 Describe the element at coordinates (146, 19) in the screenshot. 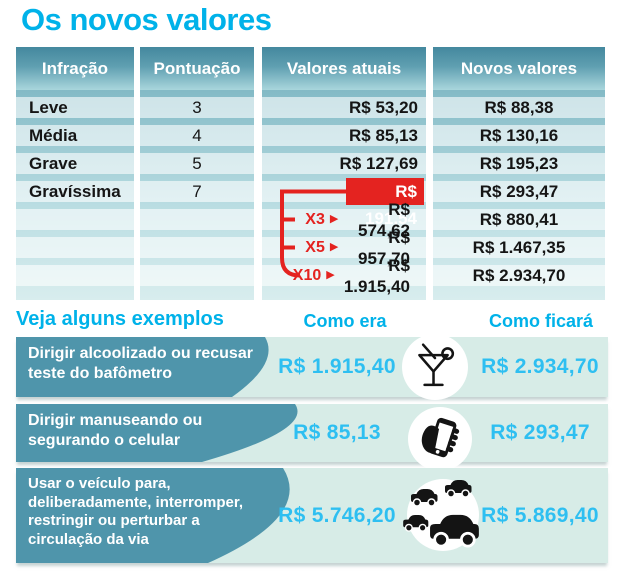

I see `page-title: Os novos valores` at that location.